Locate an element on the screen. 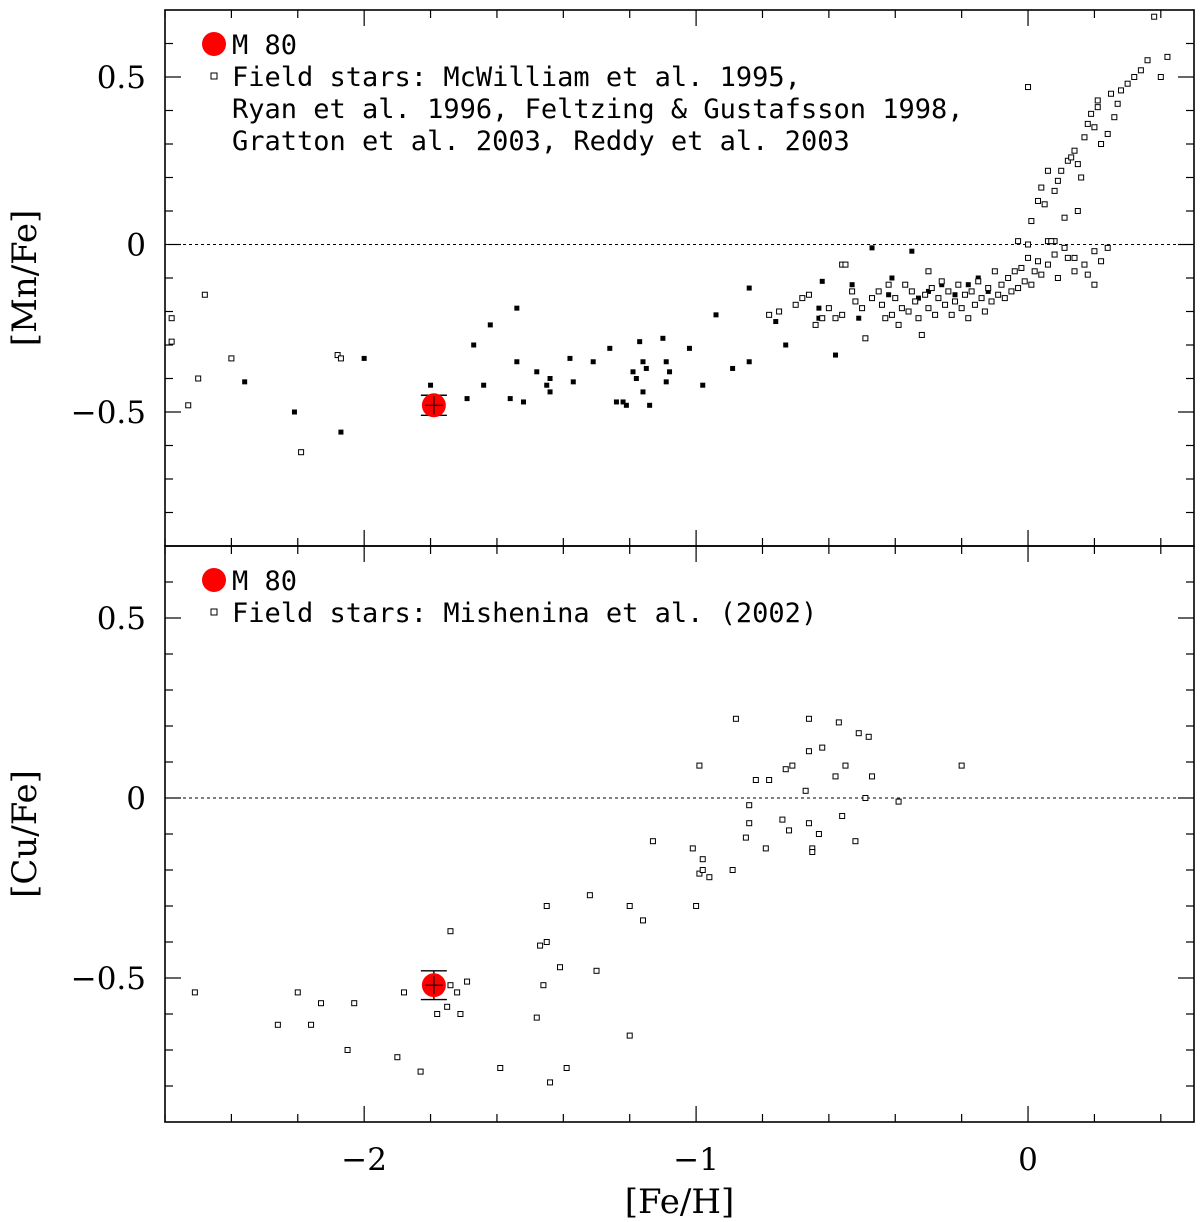  series-red-dot is located at coordinates (433, 985).